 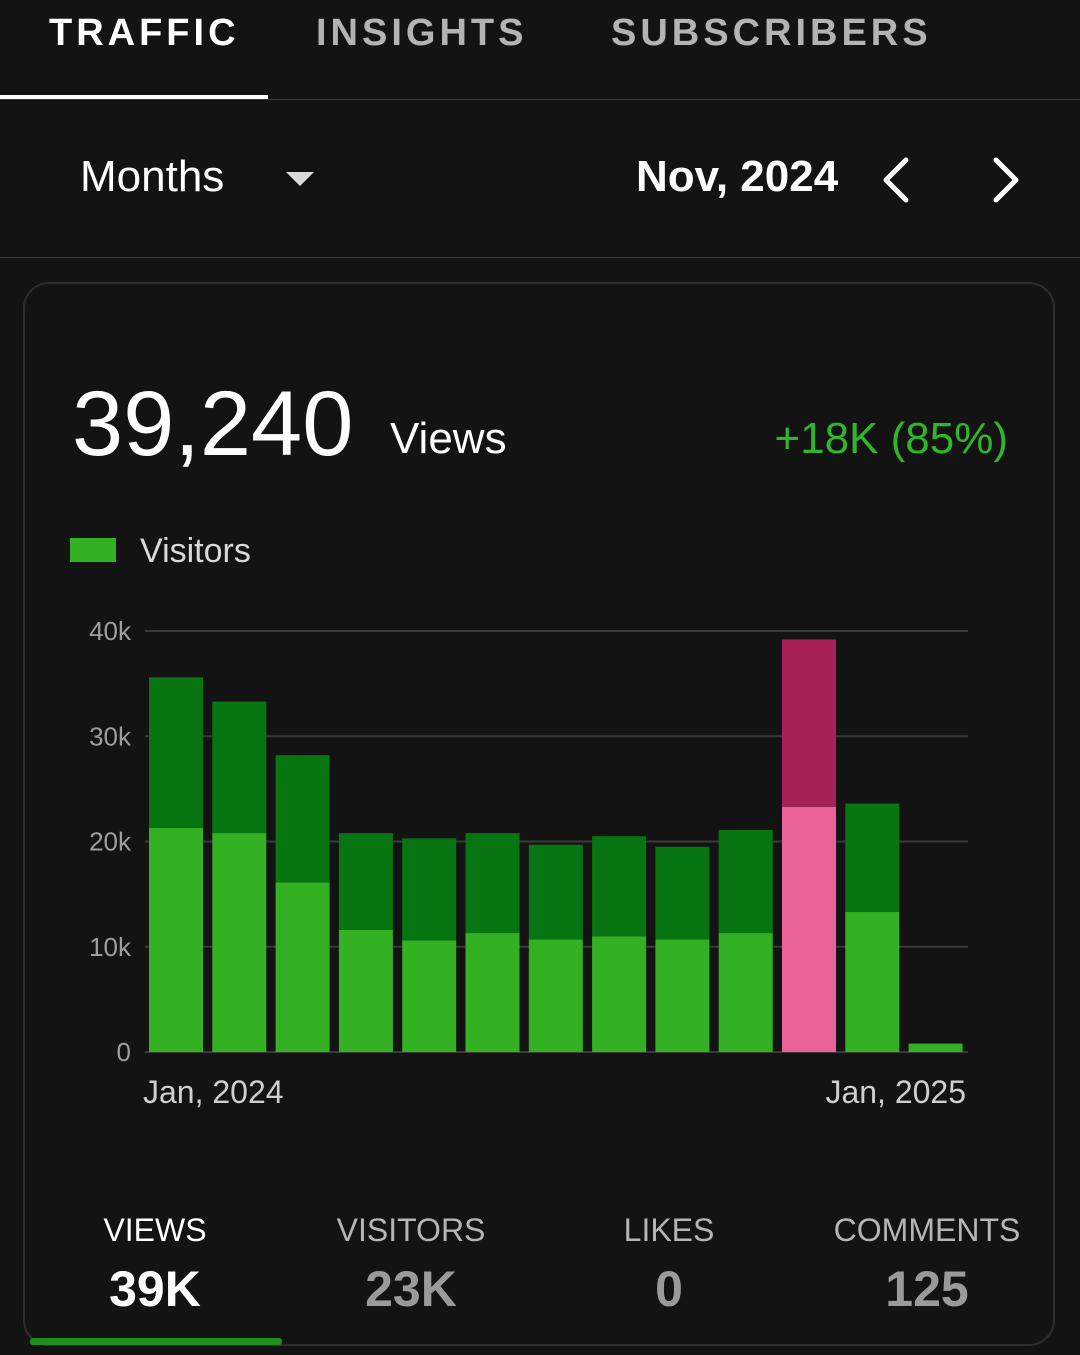 I want to click on stat-value-views: 39K, so click(x=155, y=1289).